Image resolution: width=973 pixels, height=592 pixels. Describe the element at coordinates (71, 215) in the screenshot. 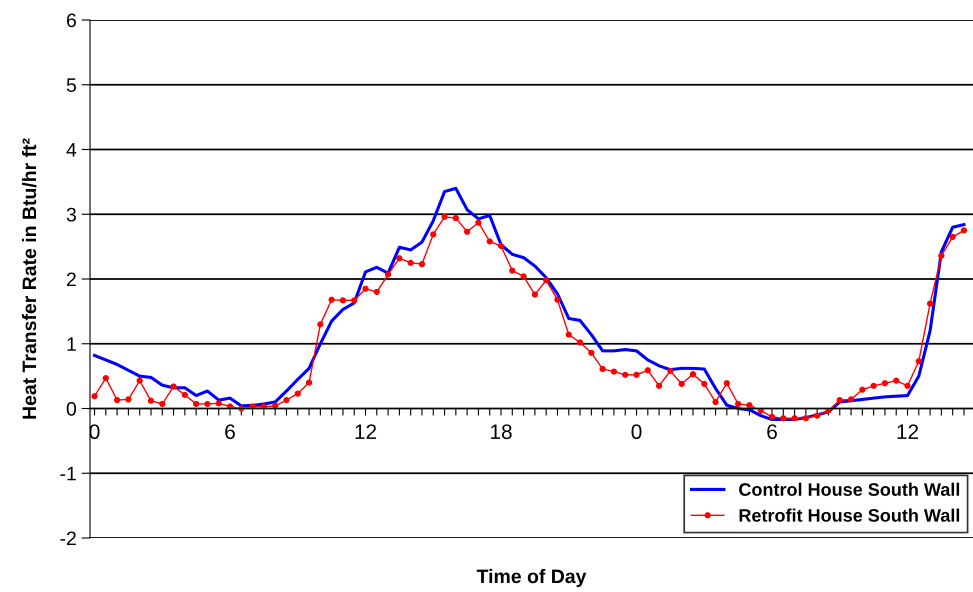

I see `y-tick-label: 3` at that location.